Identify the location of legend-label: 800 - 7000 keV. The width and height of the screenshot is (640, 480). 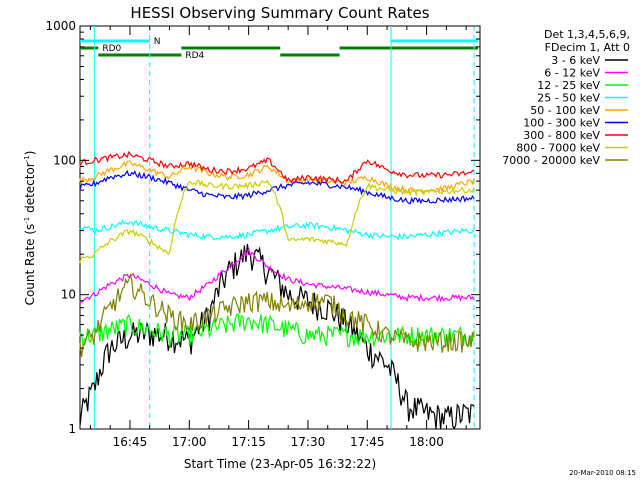
(558, 148).